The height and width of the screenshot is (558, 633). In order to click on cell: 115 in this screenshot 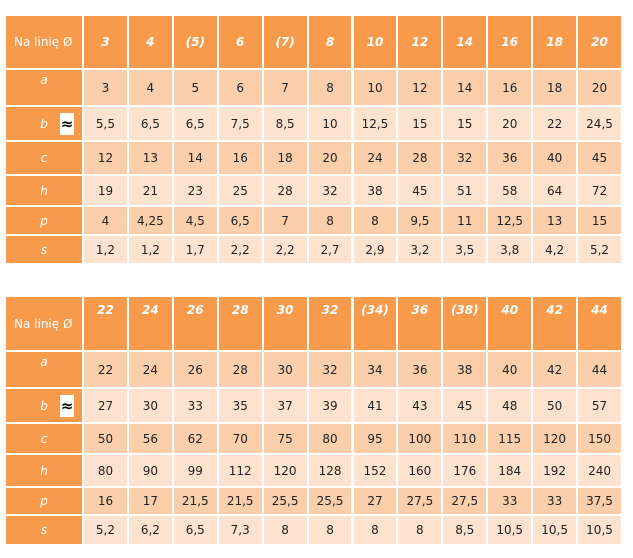, I will do `click(510, 438)`.